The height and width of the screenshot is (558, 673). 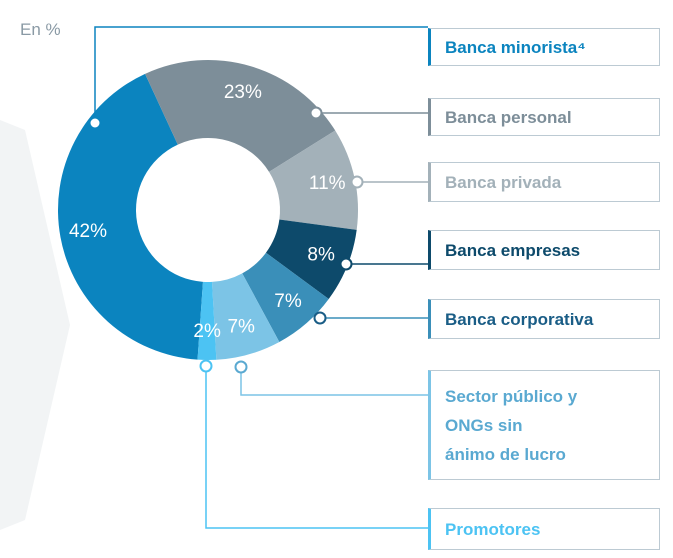 I want to click on legend-entry: Banca privada, so click(x=544, y=182).